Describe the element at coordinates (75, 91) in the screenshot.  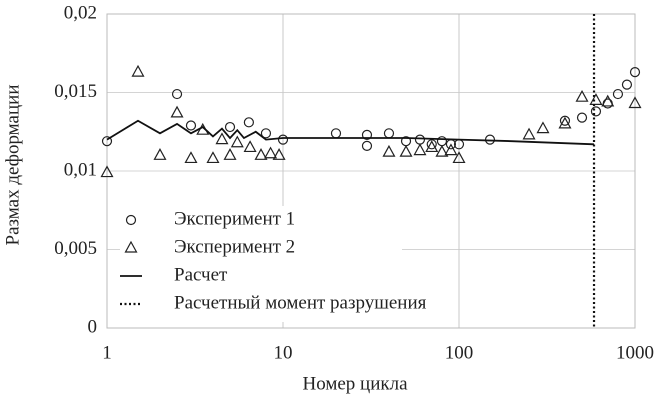
I see `y-tick-label: 0,015` at that location.